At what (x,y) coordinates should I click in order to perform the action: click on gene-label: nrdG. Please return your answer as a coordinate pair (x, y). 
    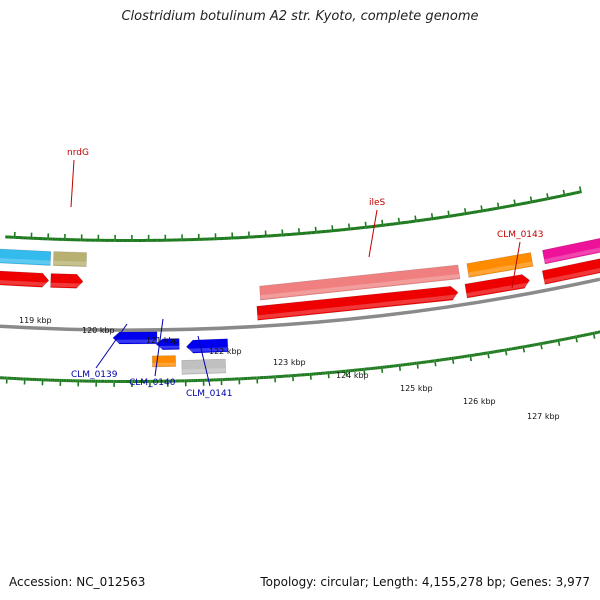
    Looking at the image, I should click on (78, 153).